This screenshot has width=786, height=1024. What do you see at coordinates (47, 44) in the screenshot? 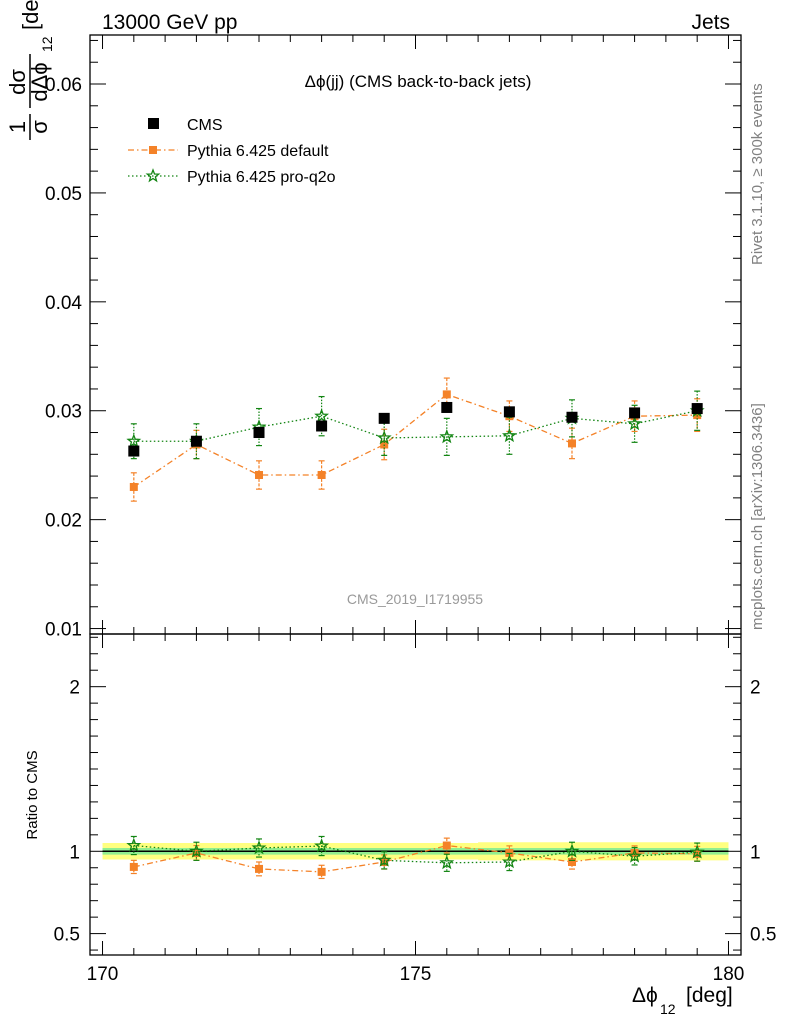
I see `ylabel-sub: 12` at bounding box center [47, 44].